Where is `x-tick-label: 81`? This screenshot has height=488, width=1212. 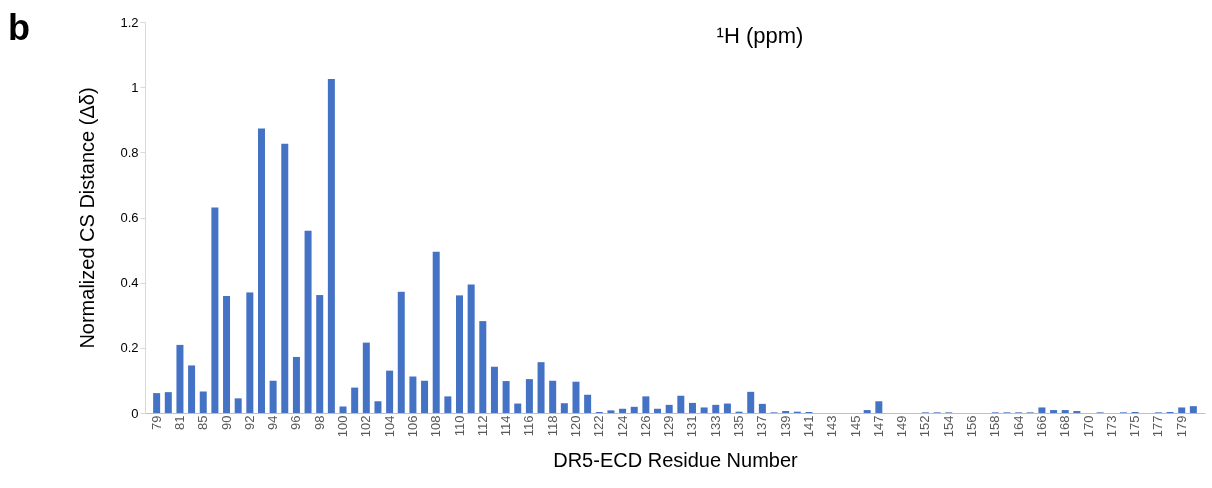
x-tick-label: 81 is located at coordinates (179, 422).